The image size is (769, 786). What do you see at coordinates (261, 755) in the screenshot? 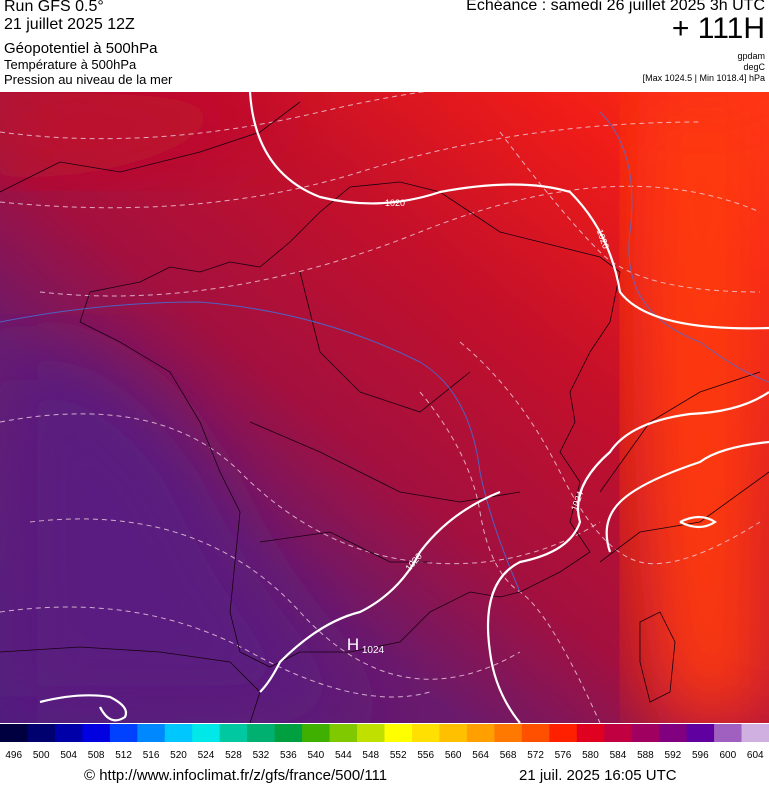
I see `color-scale-label: 532` at bounding box center [261, 755].